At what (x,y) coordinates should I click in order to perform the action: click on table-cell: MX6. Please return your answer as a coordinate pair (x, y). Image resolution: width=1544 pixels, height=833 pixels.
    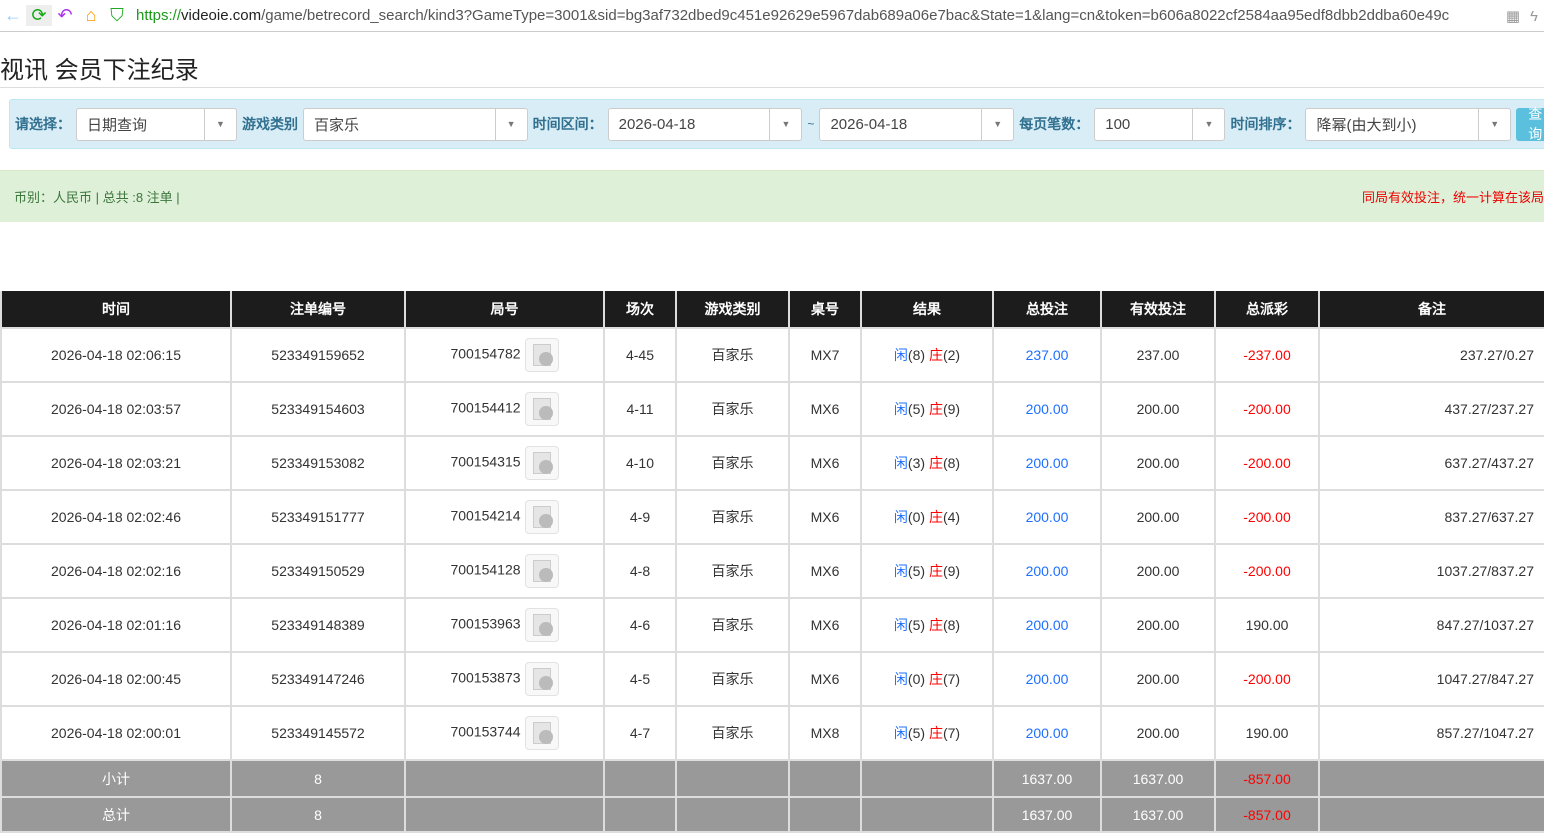
    Looking at the image, I should click on (825, 625).